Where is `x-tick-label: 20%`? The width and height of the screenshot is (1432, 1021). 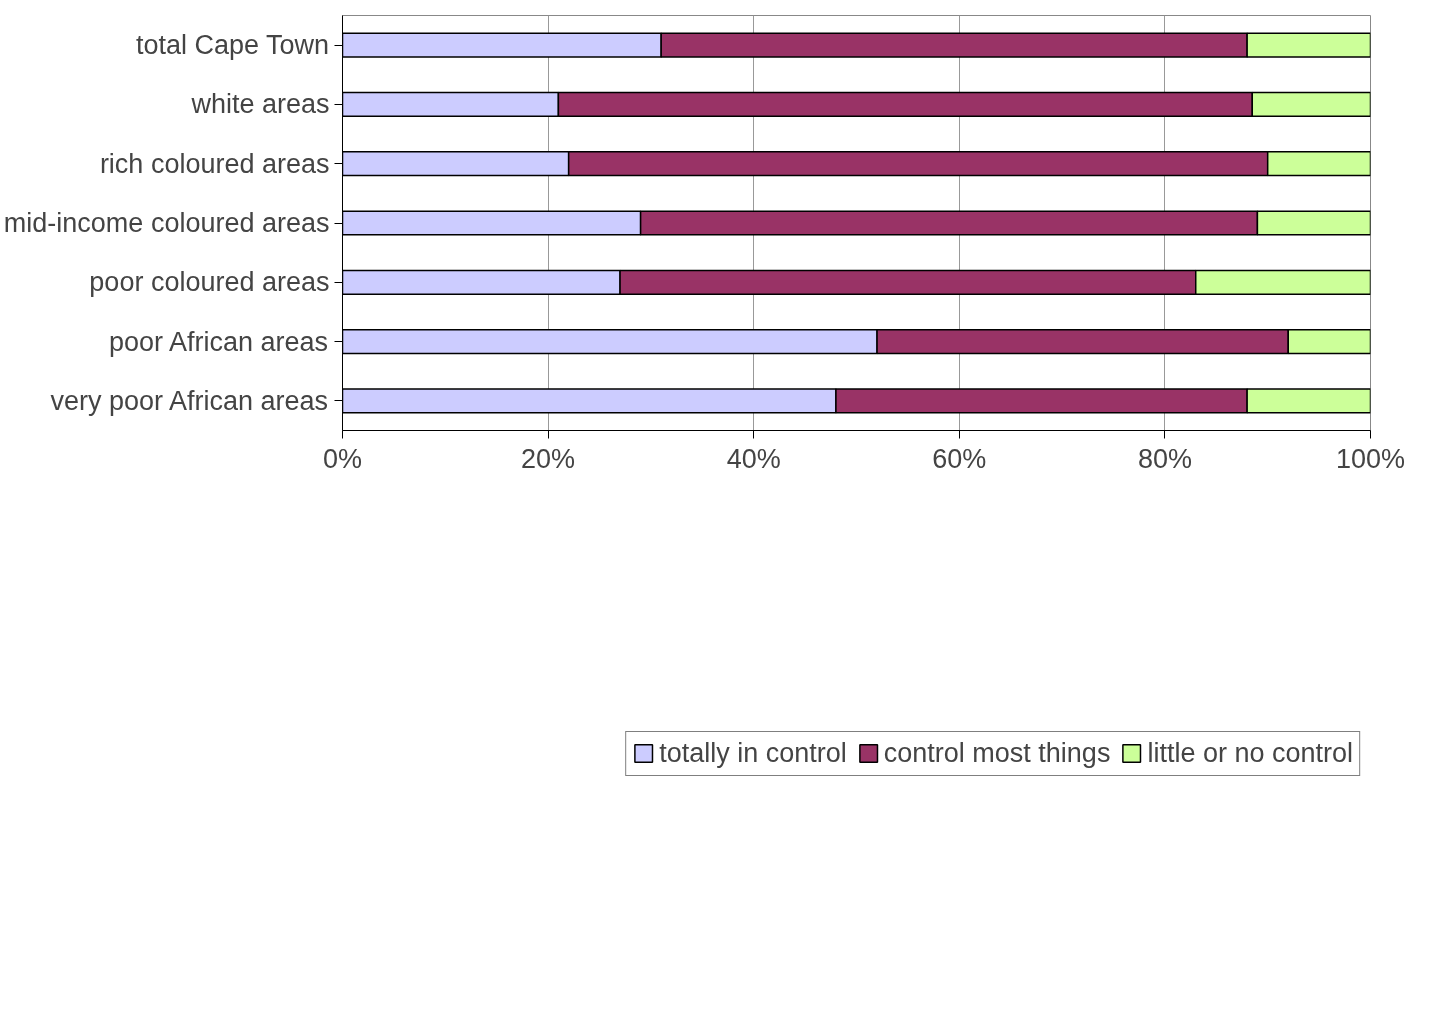 x-tick-label: 20% is located at coordinates (548, 458).